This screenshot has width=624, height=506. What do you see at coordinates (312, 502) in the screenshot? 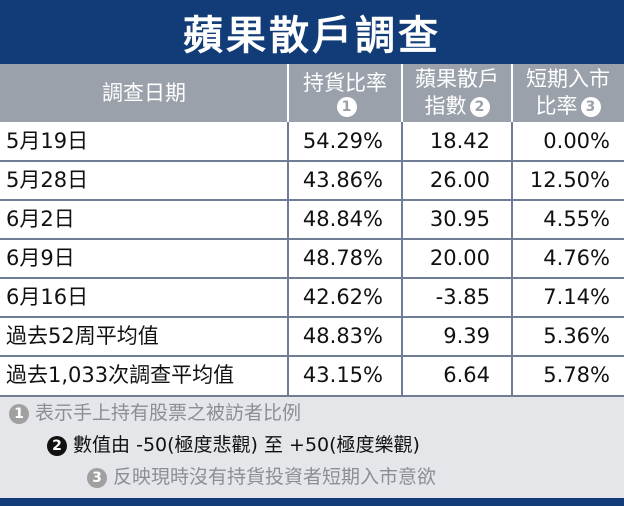
I see `bottom-bar` at bounding box center [312, 502].